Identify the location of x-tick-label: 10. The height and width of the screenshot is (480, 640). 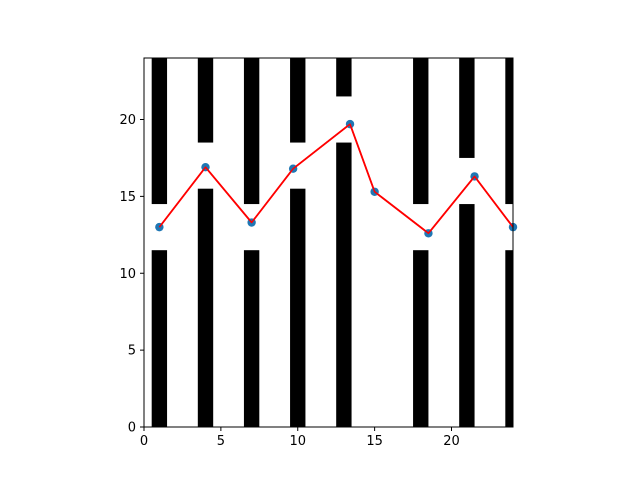
(297, 441).